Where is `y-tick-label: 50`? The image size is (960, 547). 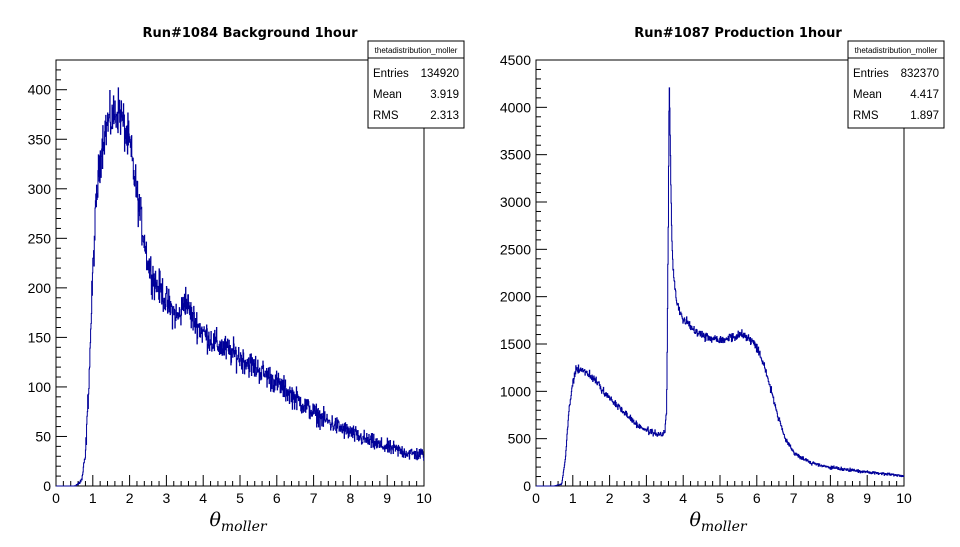
y-tick-label: 50 is located at coordinates (43, 436).